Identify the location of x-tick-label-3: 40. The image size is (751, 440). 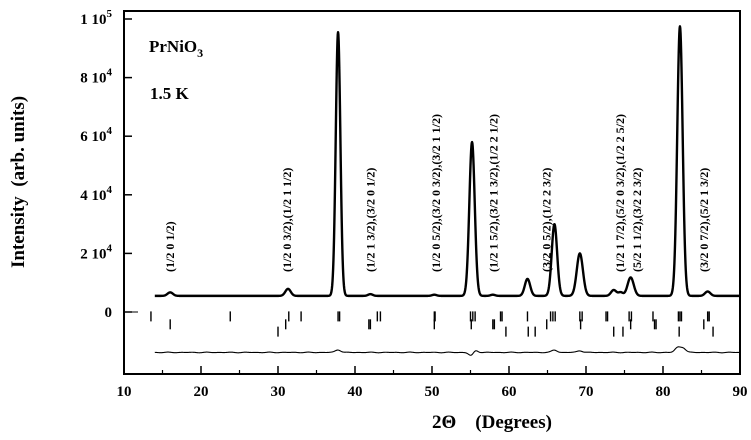
(355, 392).